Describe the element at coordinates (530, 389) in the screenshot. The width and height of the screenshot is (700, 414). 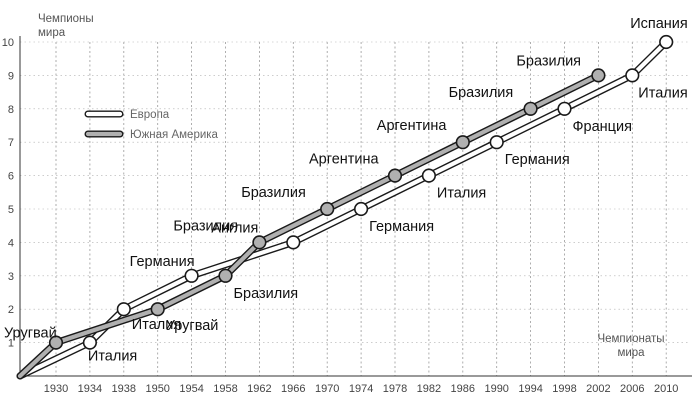
I see `x-tick-label: 1994` at that location.